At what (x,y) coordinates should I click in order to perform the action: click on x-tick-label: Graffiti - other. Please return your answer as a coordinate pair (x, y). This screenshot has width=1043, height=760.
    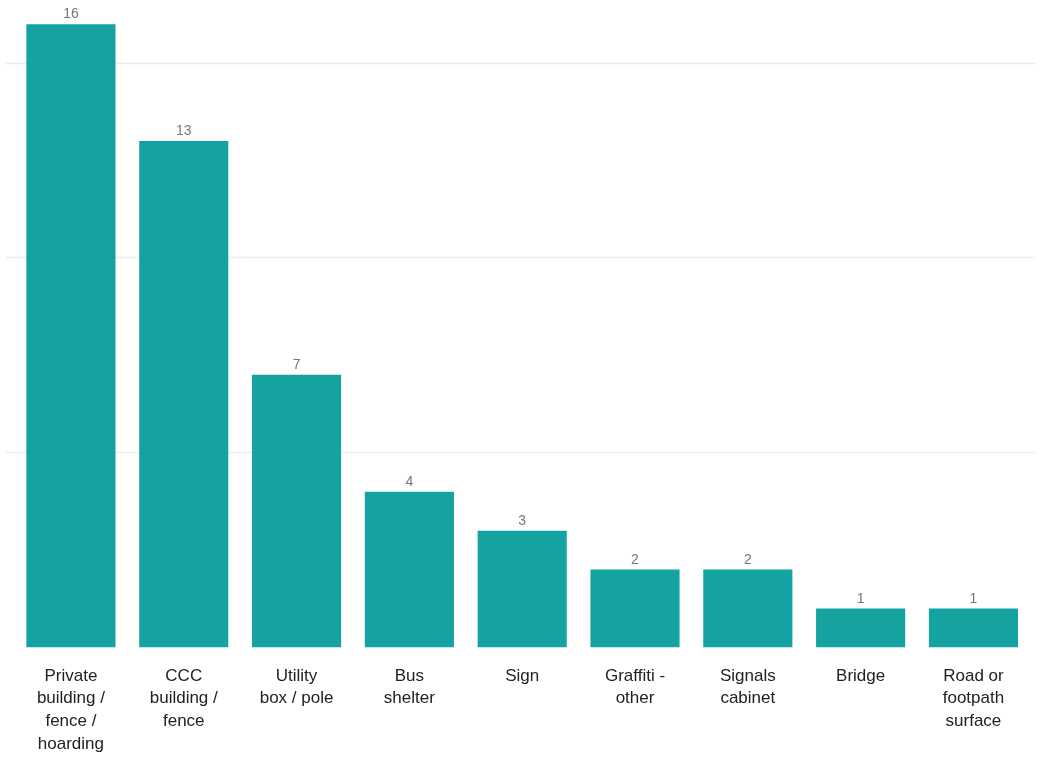
    Looking at the image, I should click on (635, 686).